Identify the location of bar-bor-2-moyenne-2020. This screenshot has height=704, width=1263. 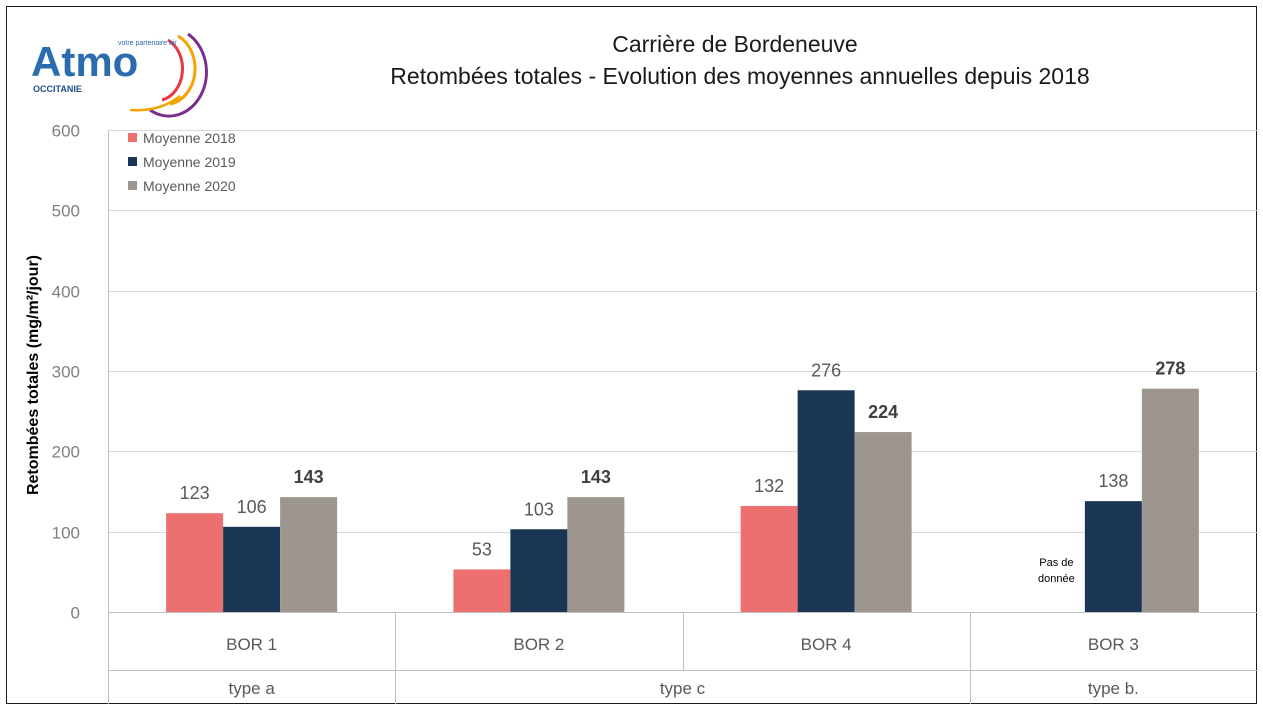
(596, 554).